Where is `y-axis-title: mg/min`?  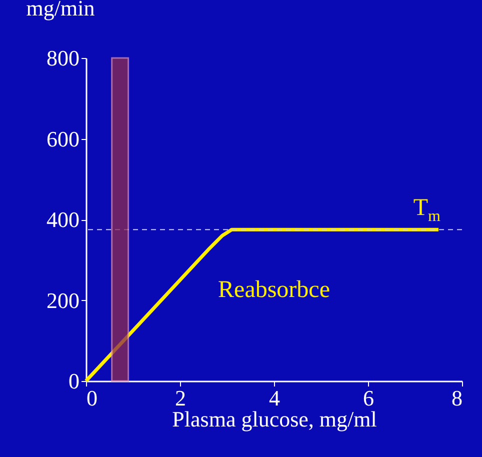 y-axis-title: mg/min is located at coordinates (60, 10).